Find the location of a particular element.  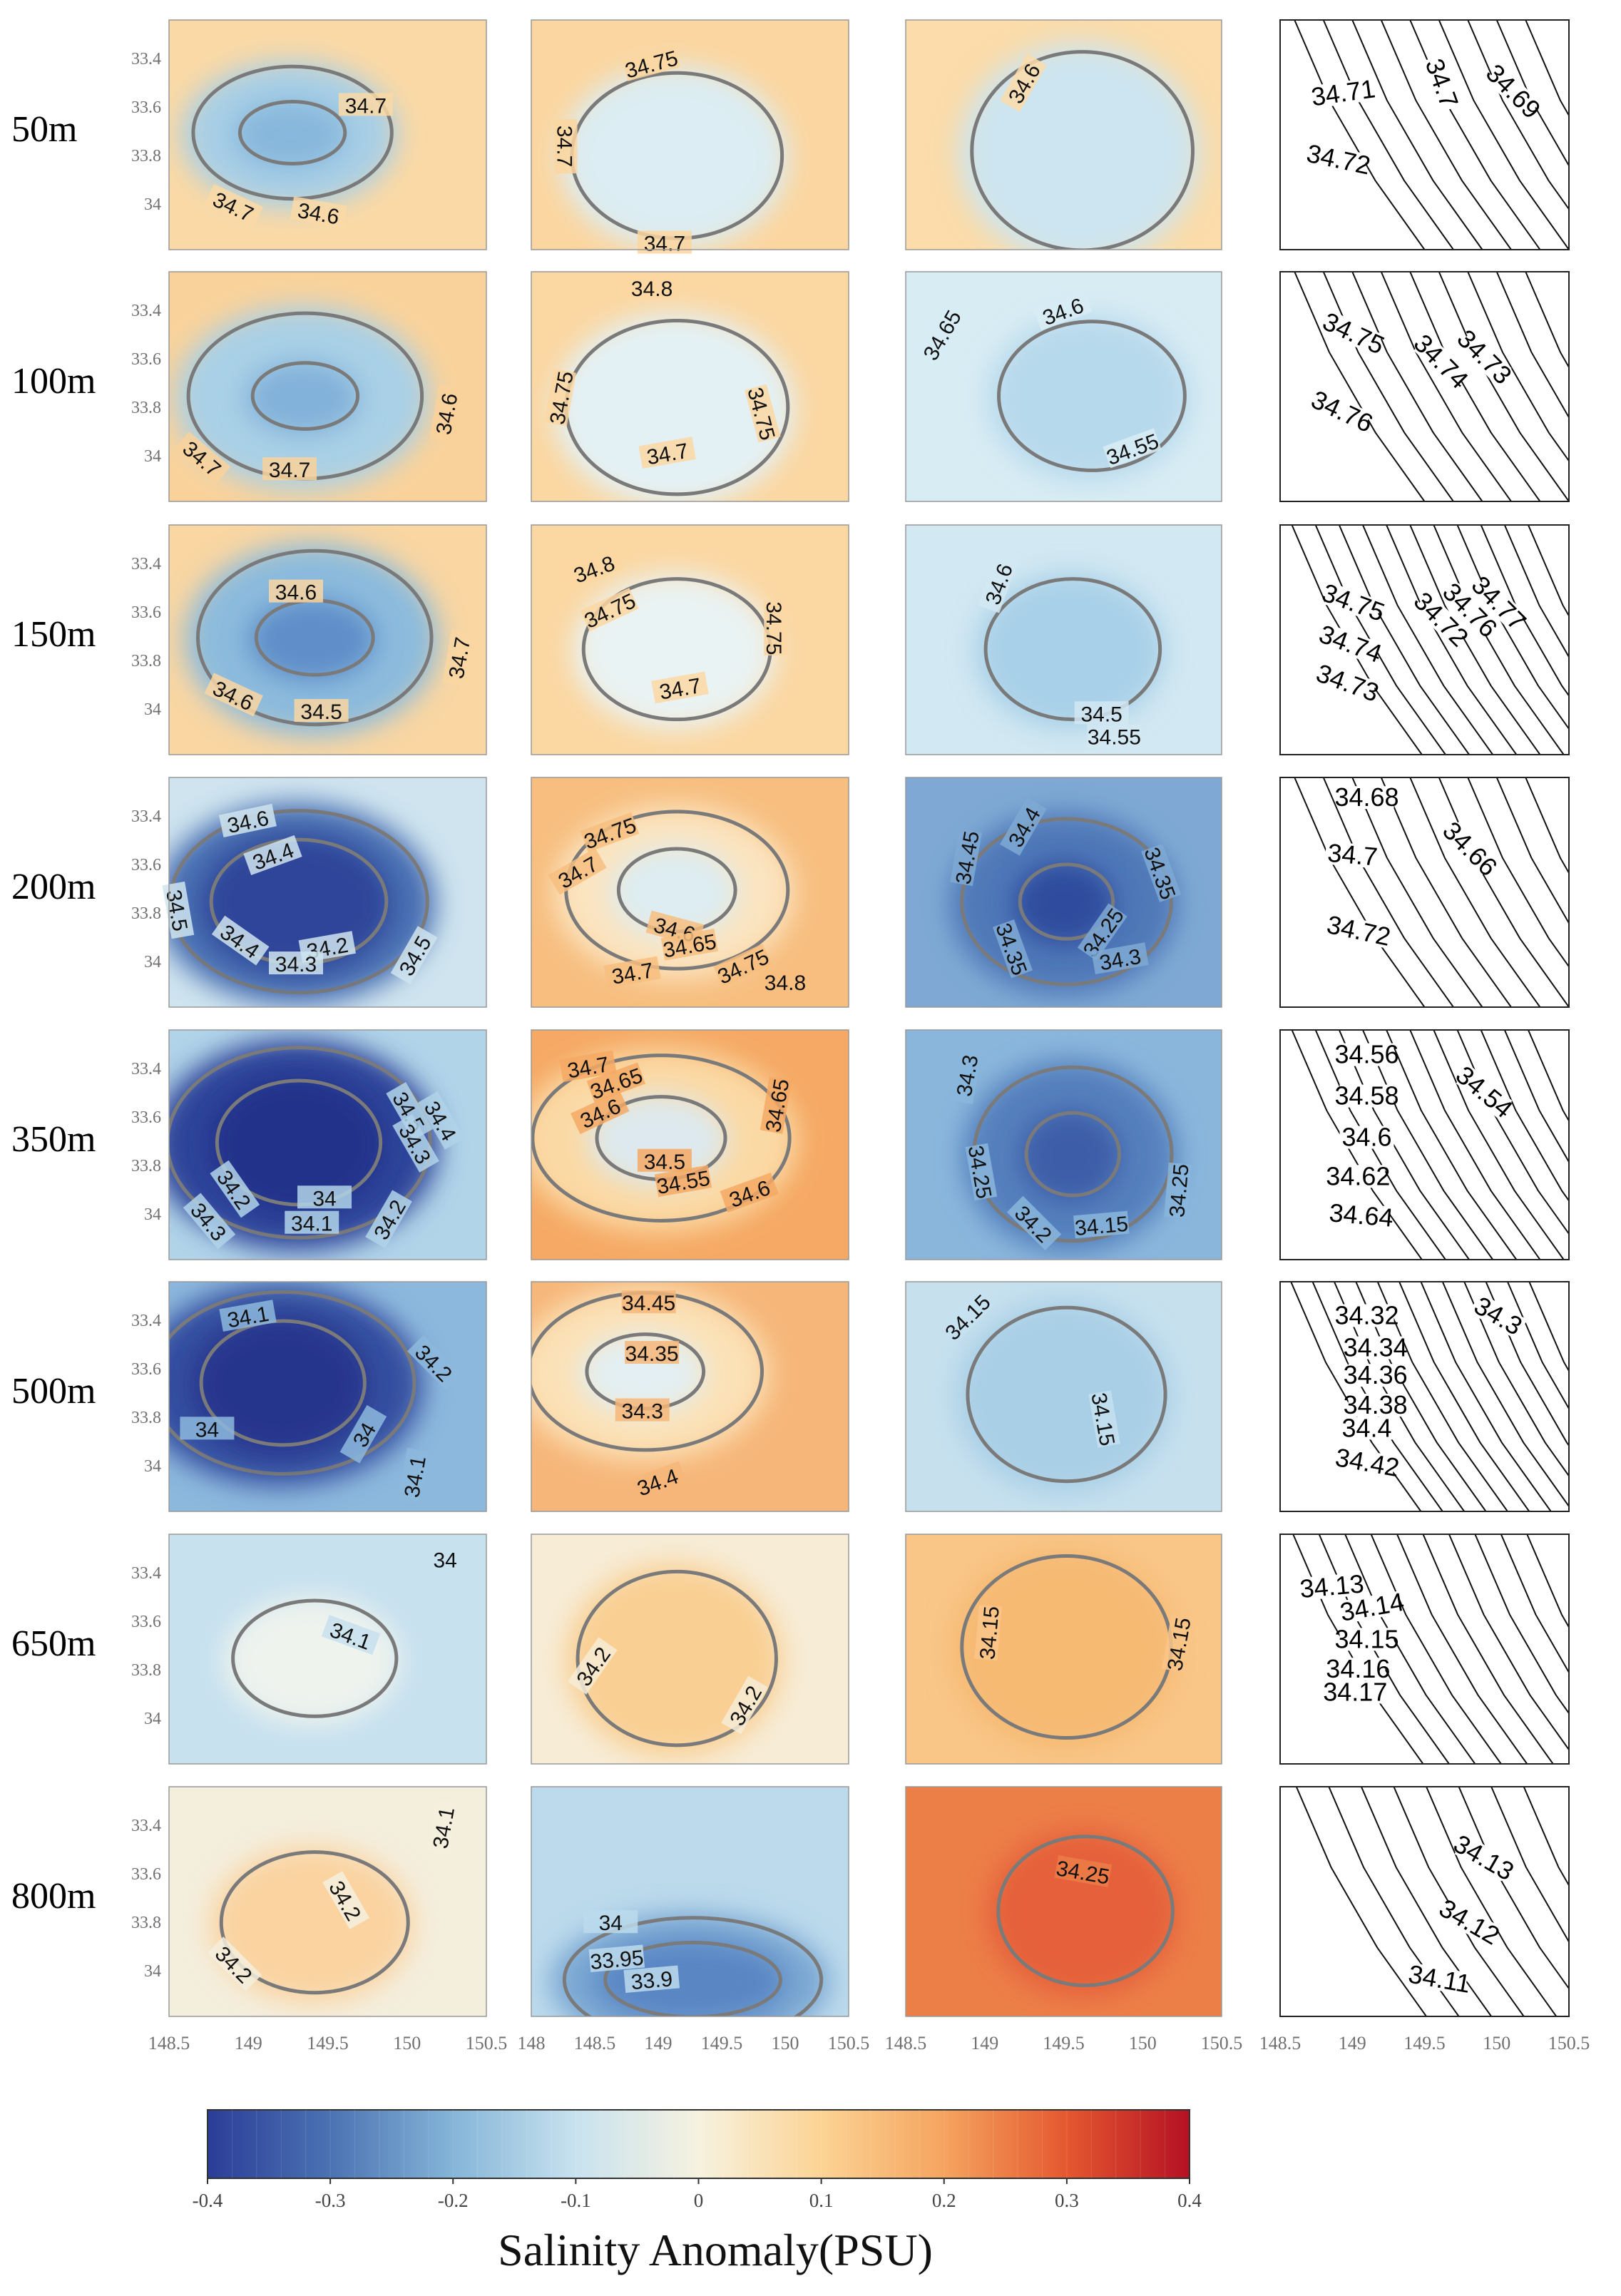

contour-label: 34 is located at coordinates (611, 1923).